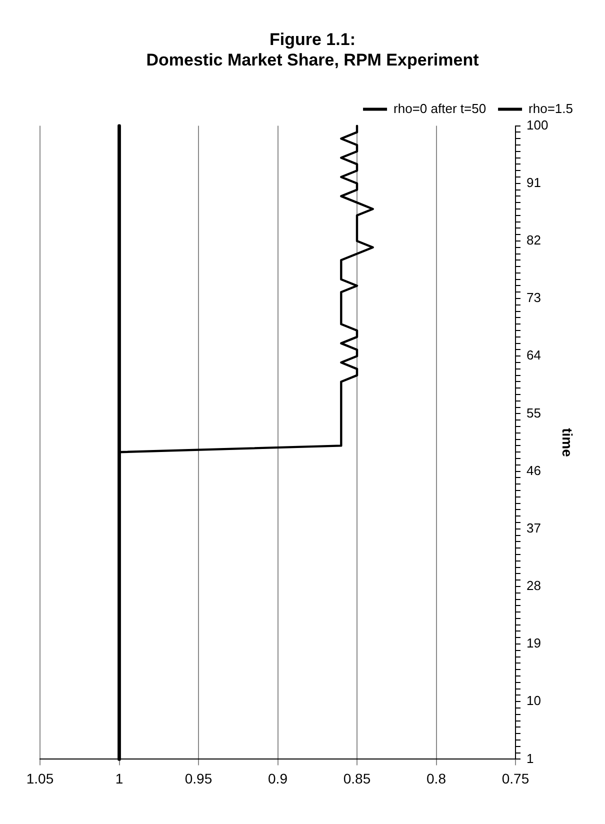 This screenshot has height=824, width=605. I want to click on y-tick-label: 91, so click(533, 182).